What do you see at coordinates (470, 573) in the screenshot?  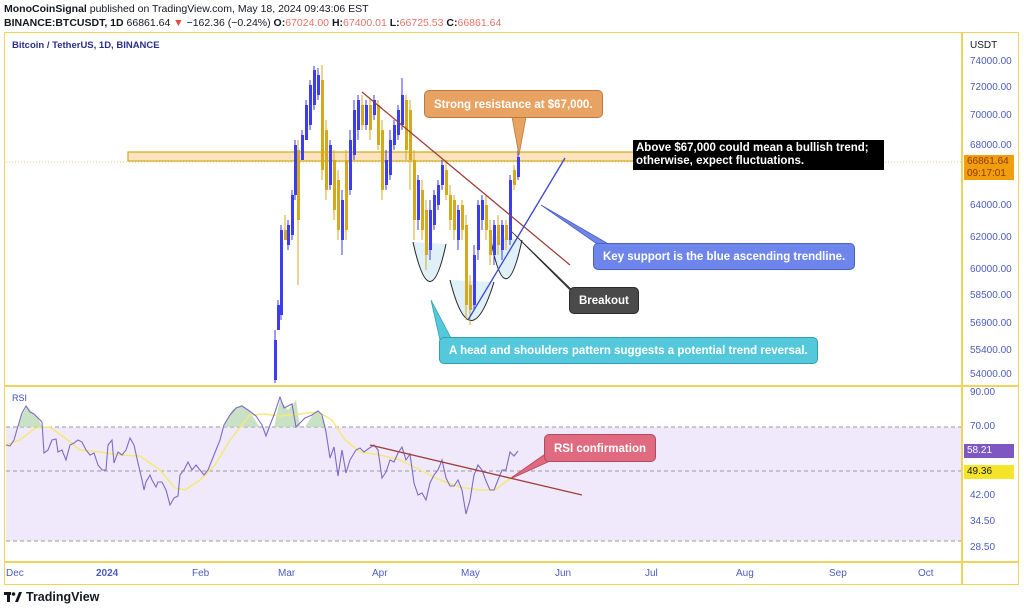 I see `time-tick: May` at bounding box center [470, 573].